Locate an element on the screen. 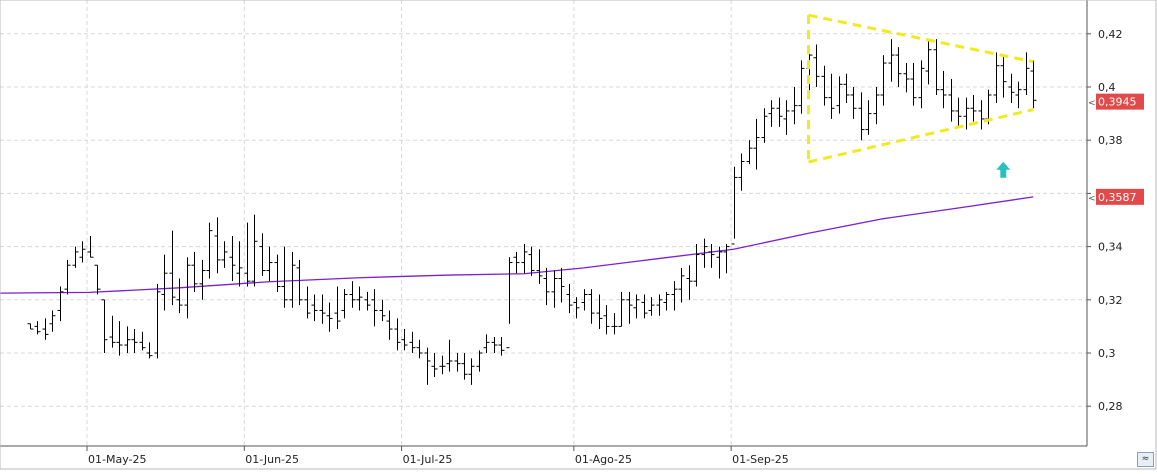 The image size is (1157, 474). y-tick-label: 0,34 is located at coordinates (1110, 247).